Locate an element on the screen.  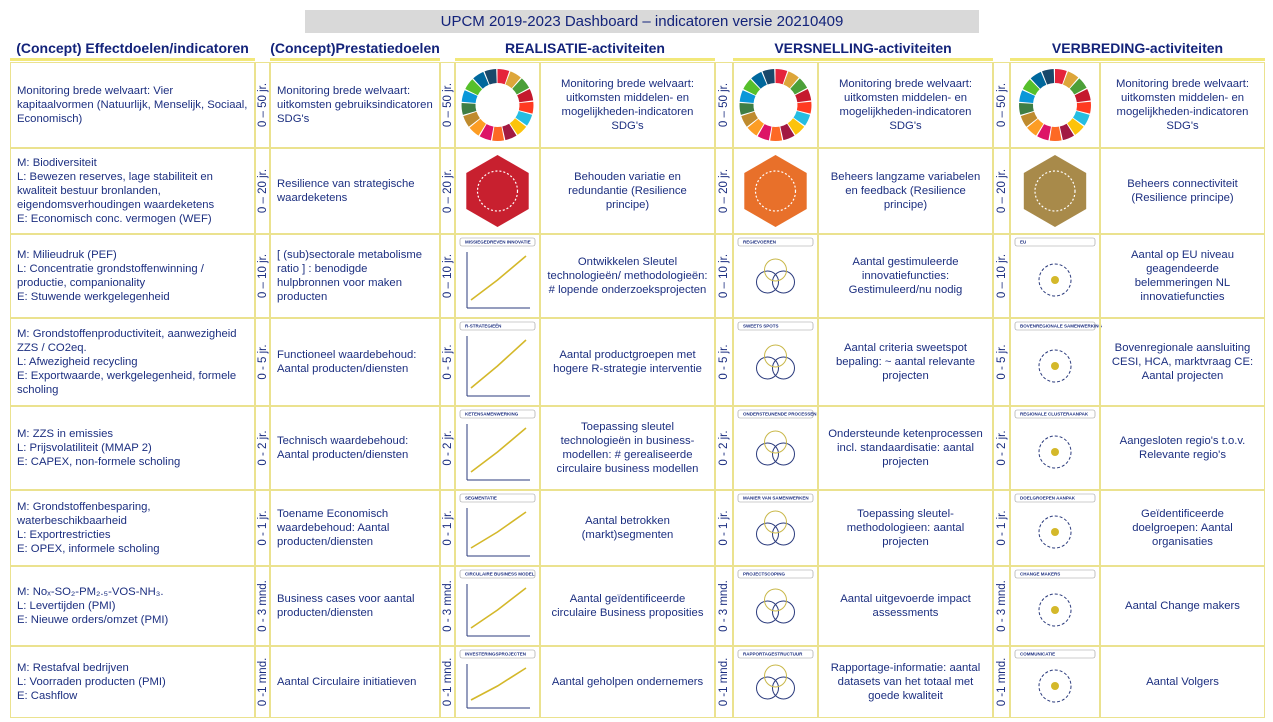
timeframe-label: 0 – 20 jr. is located at coordinates (262, 191).